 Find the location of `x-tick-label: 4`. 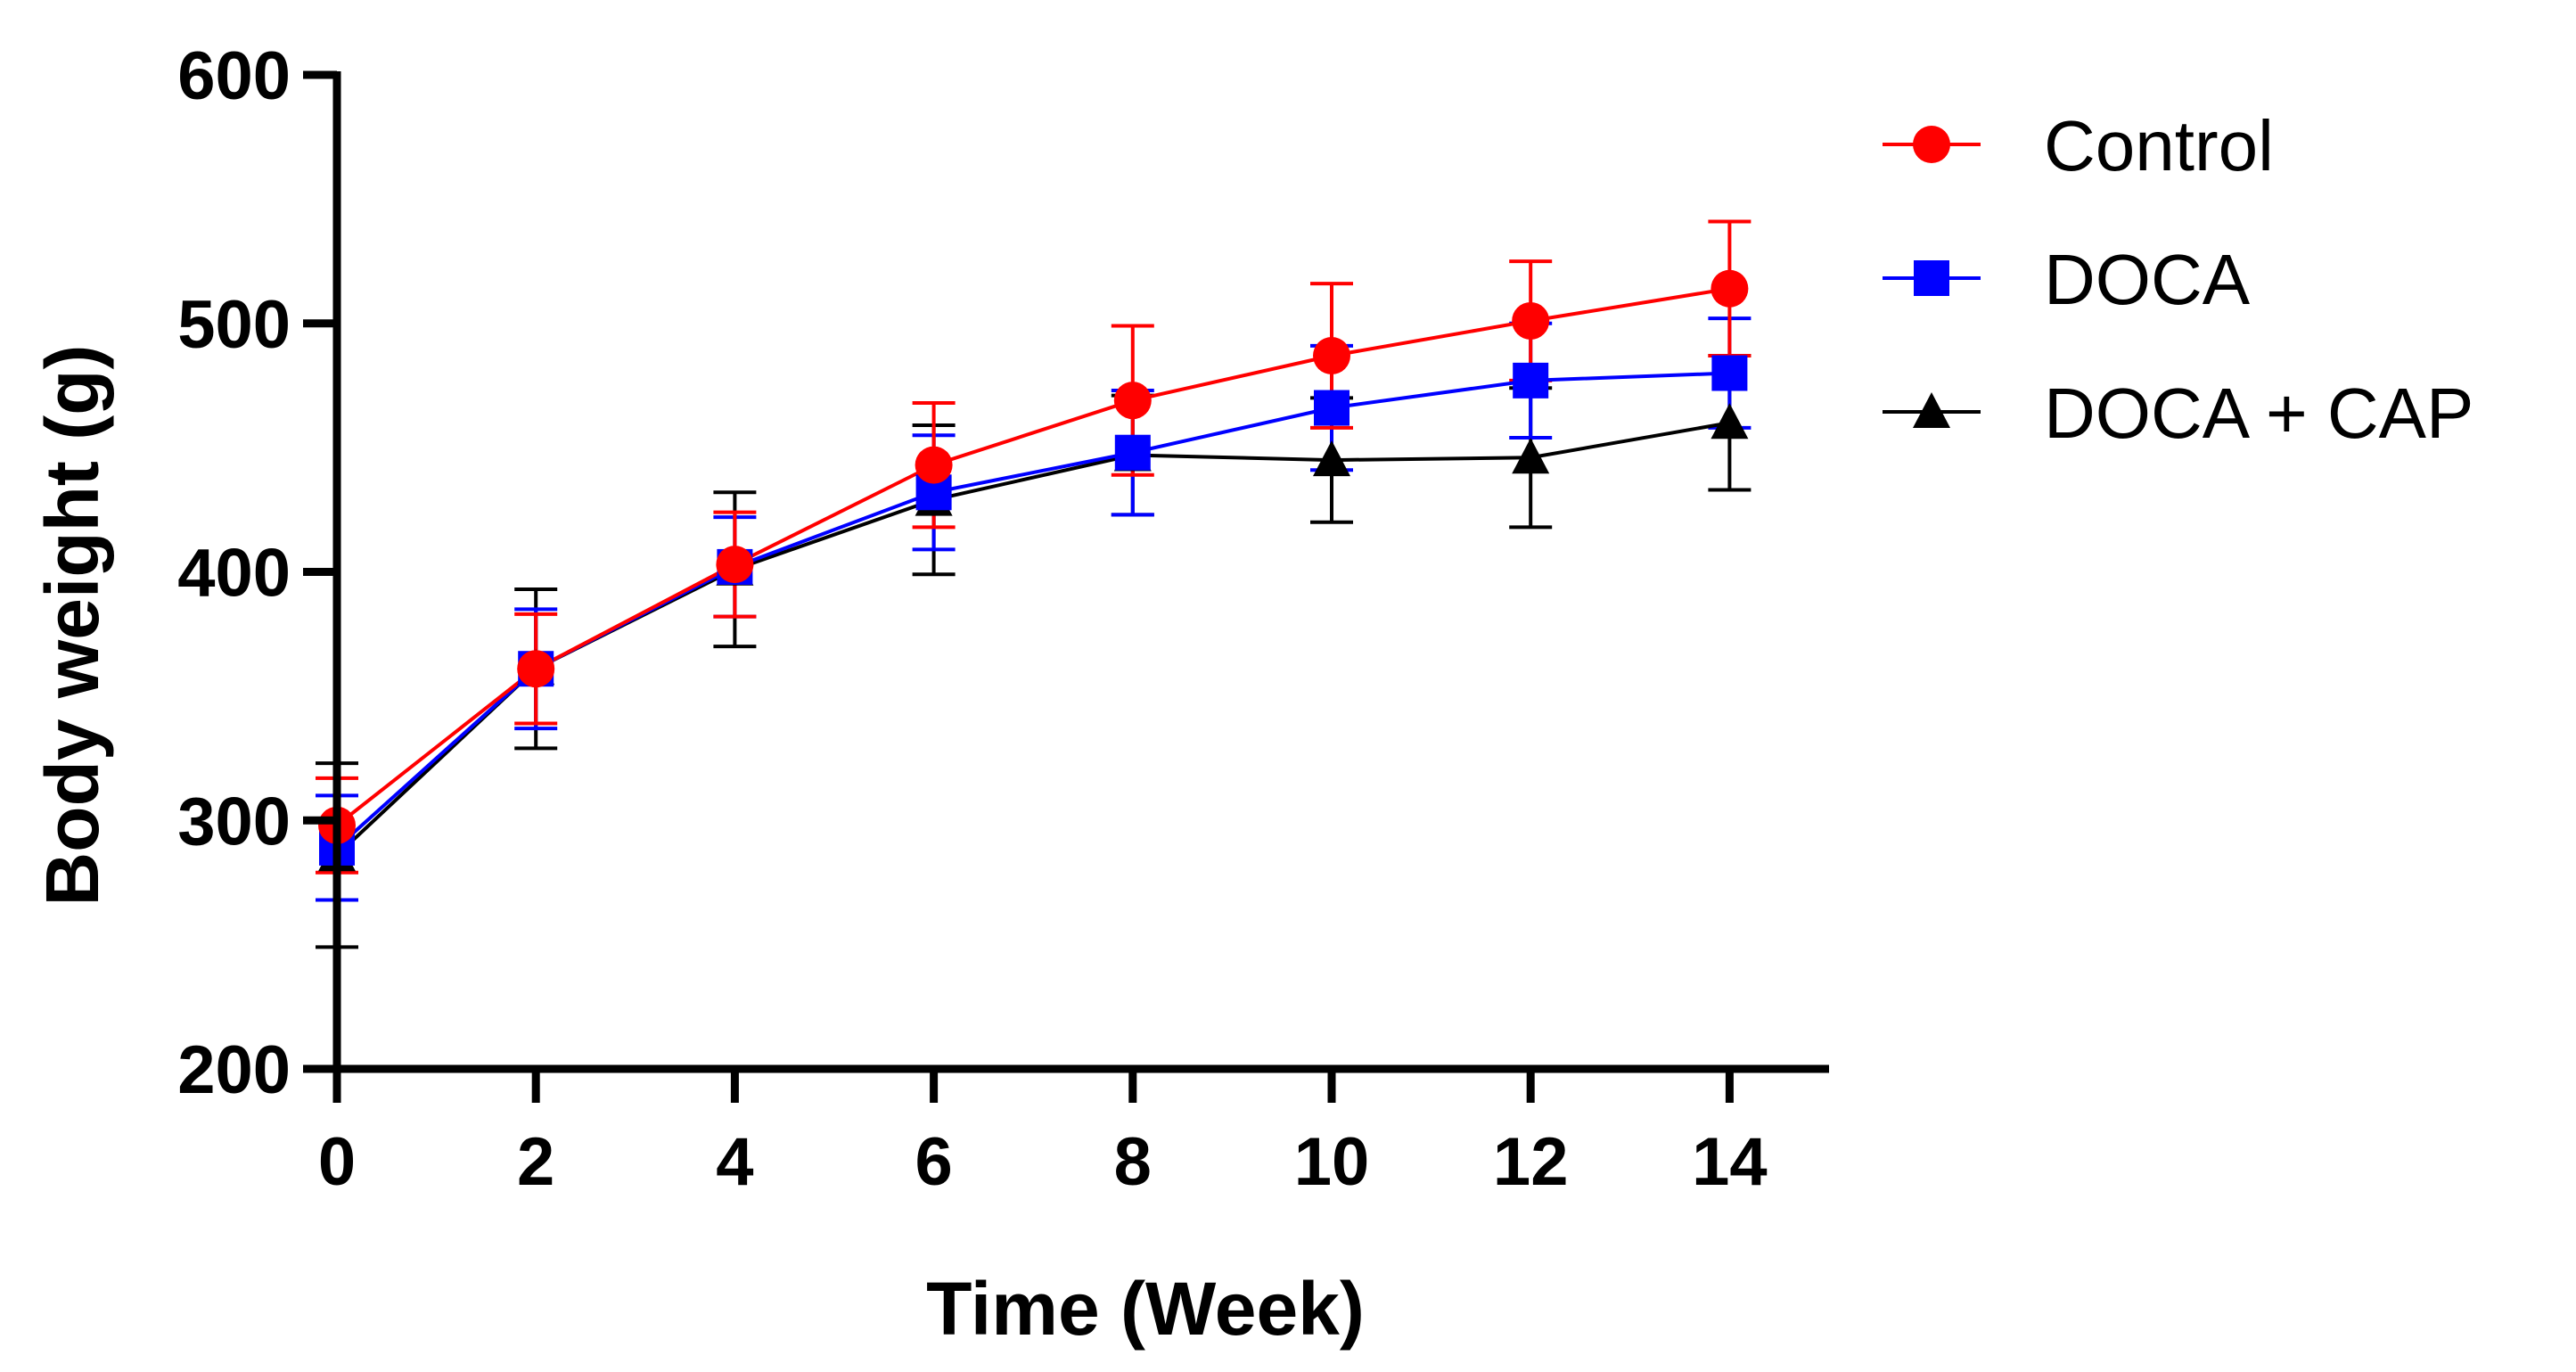

x-tick-label: 4 is located at coordinates (735, 1162).